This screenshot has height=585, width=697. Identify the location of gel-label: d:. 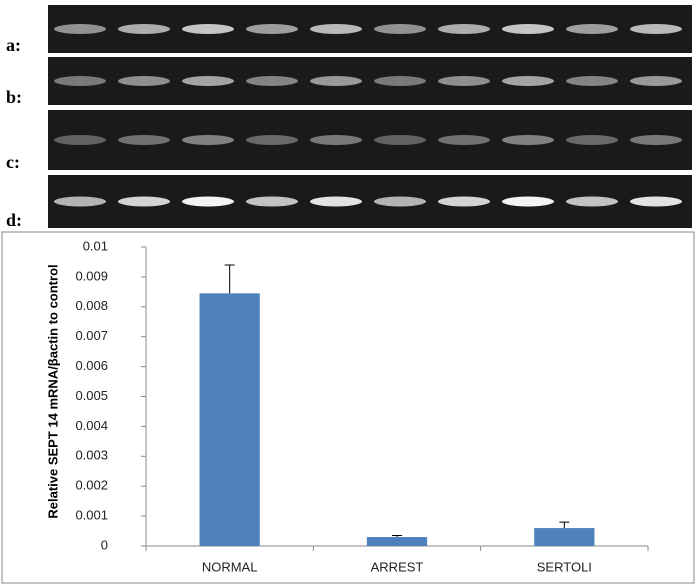
(14, 220).